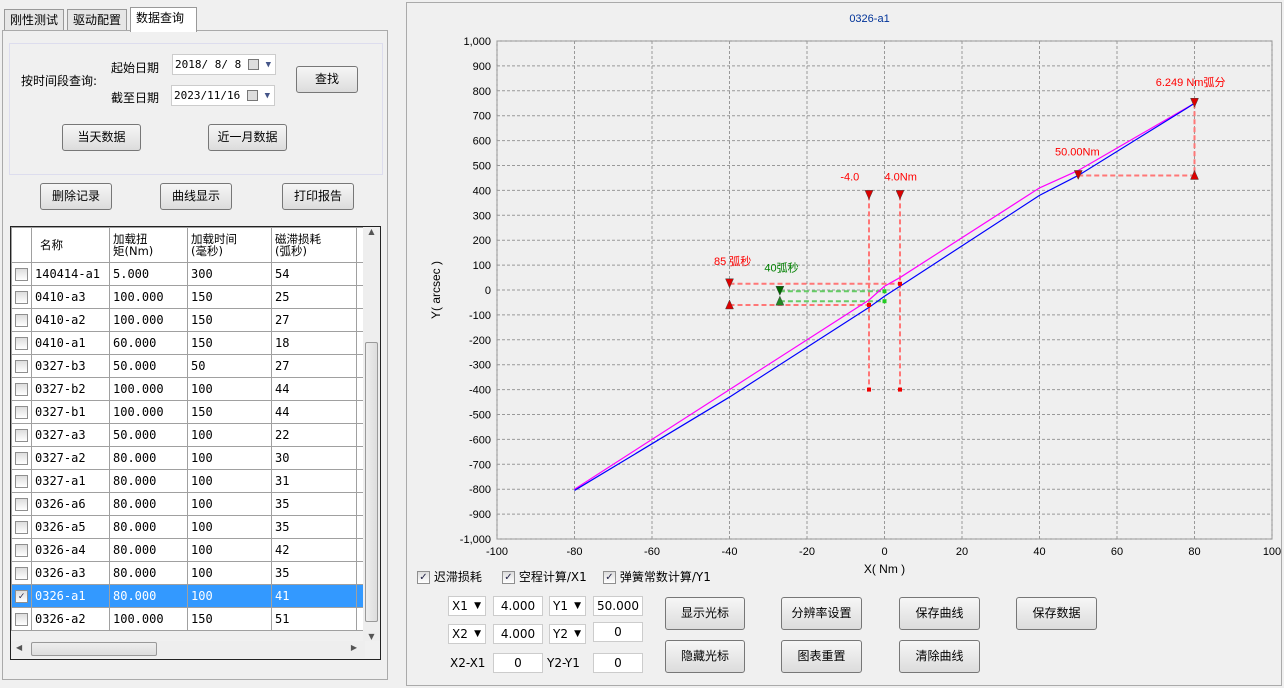  I want to click on header-time: 加载时间 (毫秒), so click(229, 245).